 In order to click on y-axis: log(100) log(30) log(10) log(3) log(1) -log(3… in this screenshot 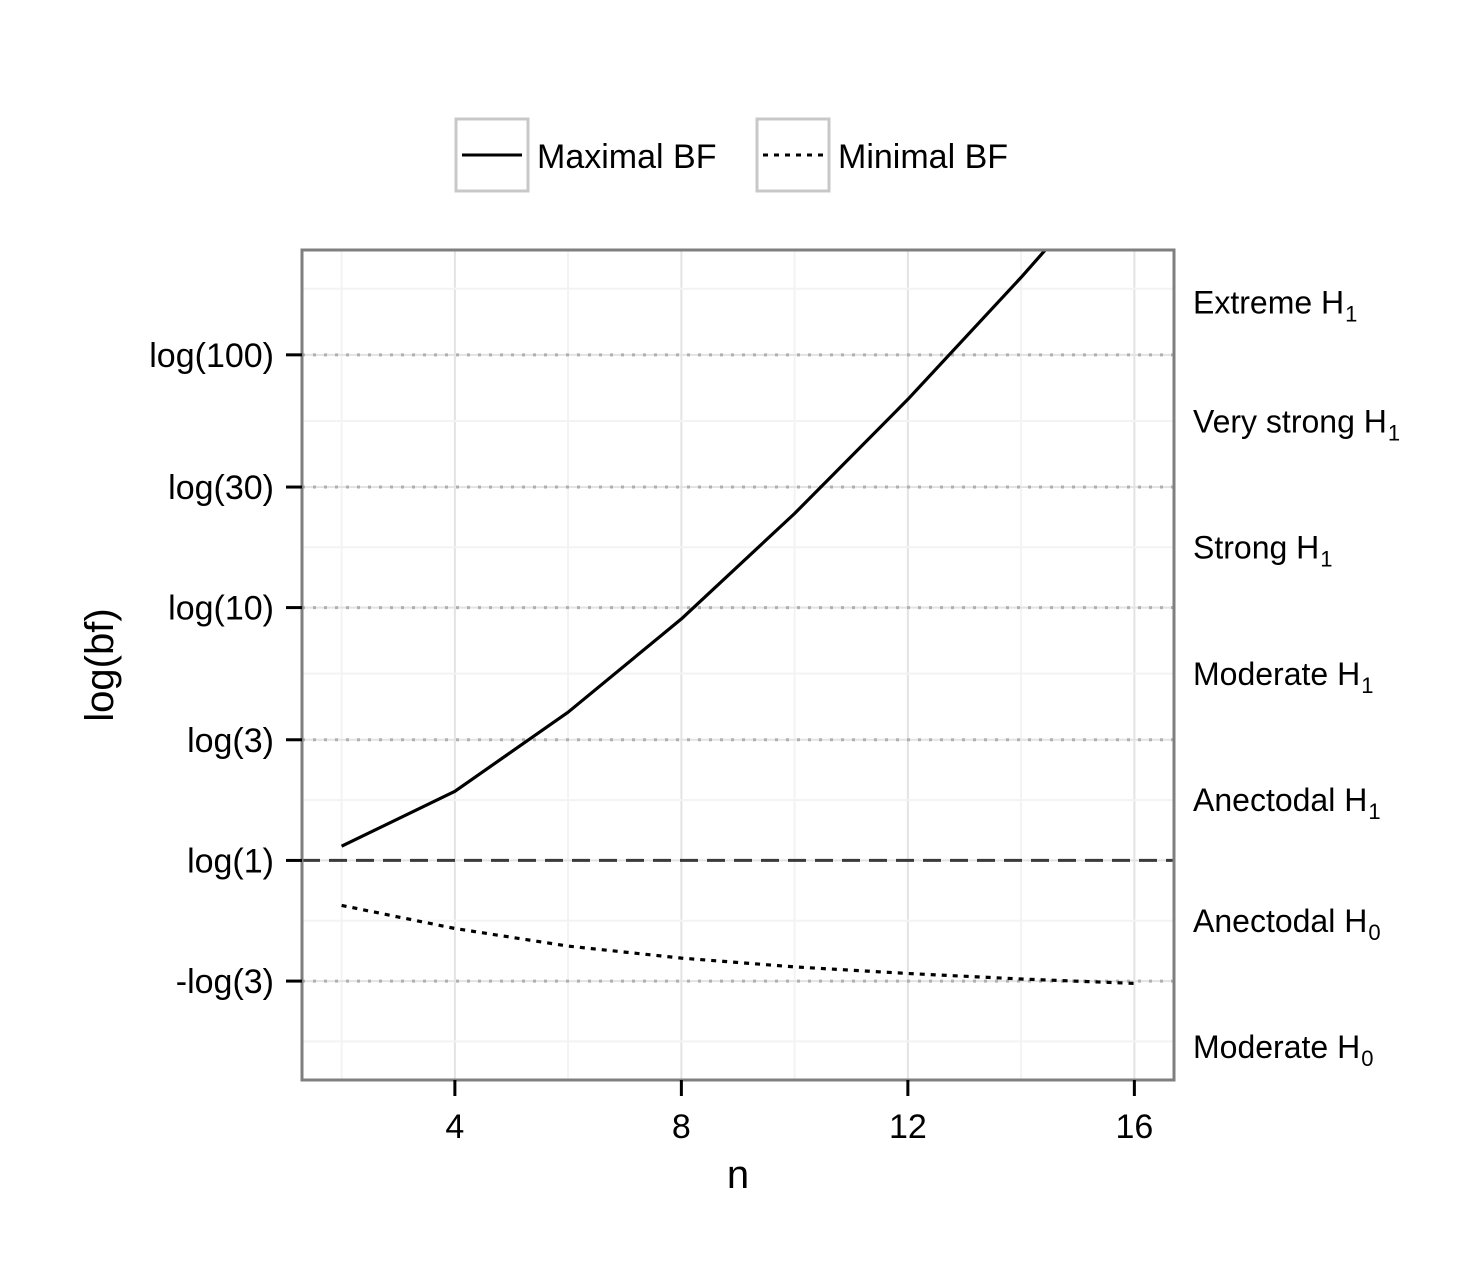, I will do `click(225, 669)`.